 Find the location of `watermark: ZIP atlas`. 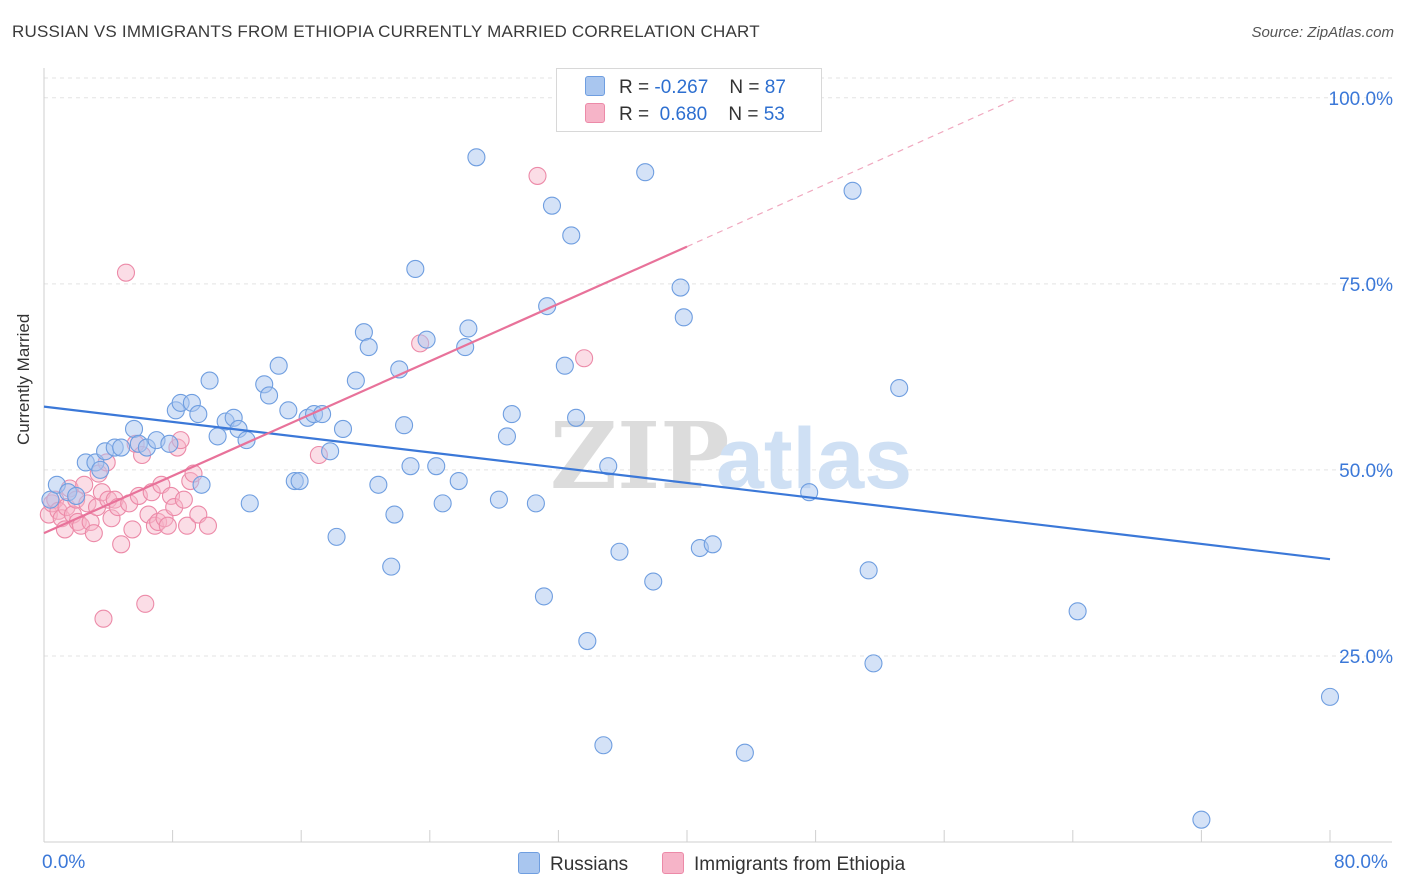

watermark: ZIP atlas is located at coordinates (731, 456).